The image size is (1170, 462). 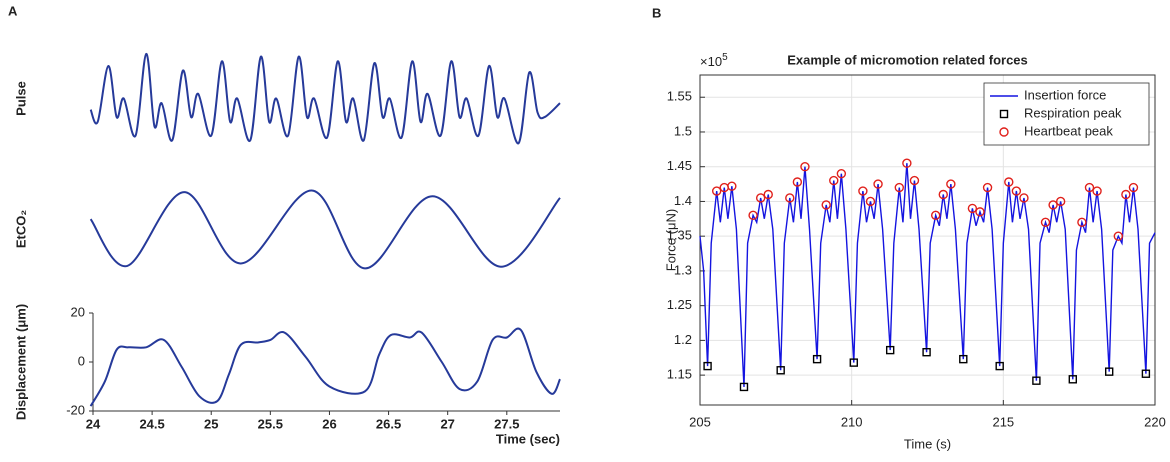 I want to click on y-tick-label: 1.2, so click(x=683, y=339).